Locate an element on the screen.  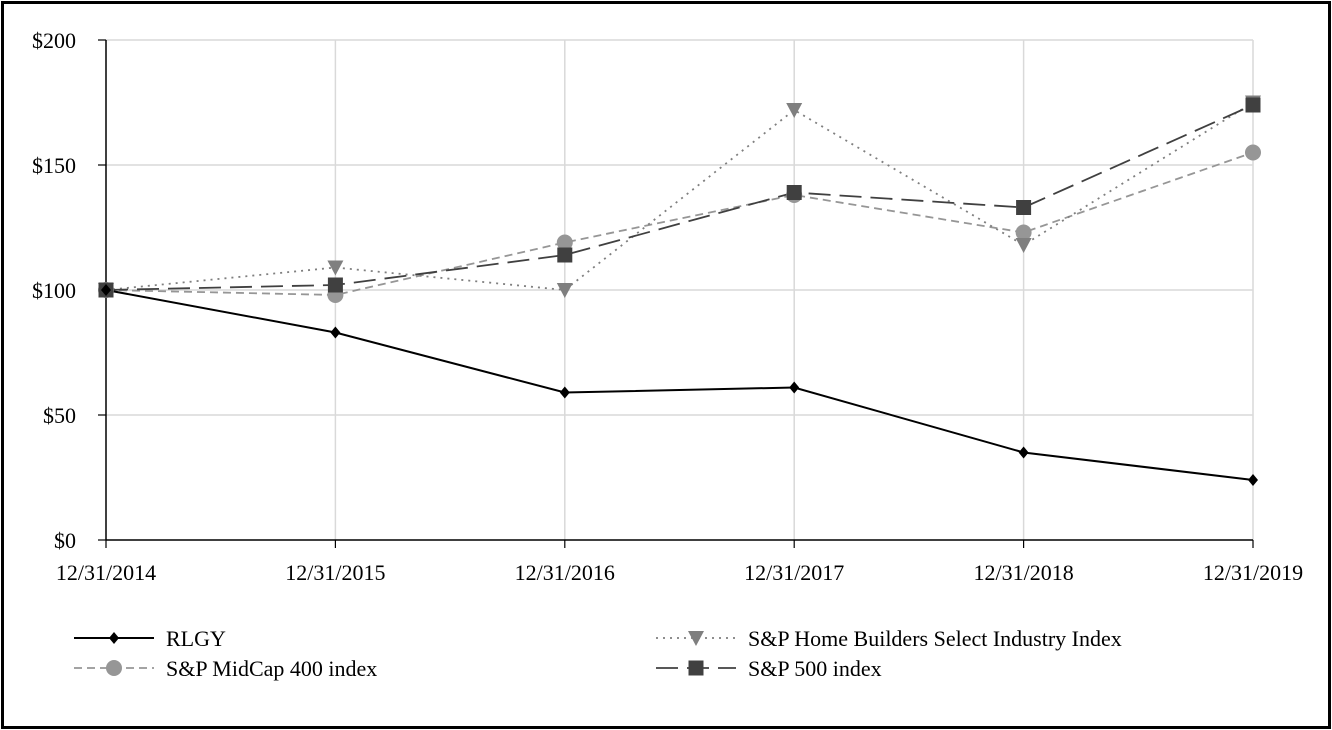
x-tick-label: 12/31/2016 is located at coordinates (565, 572).